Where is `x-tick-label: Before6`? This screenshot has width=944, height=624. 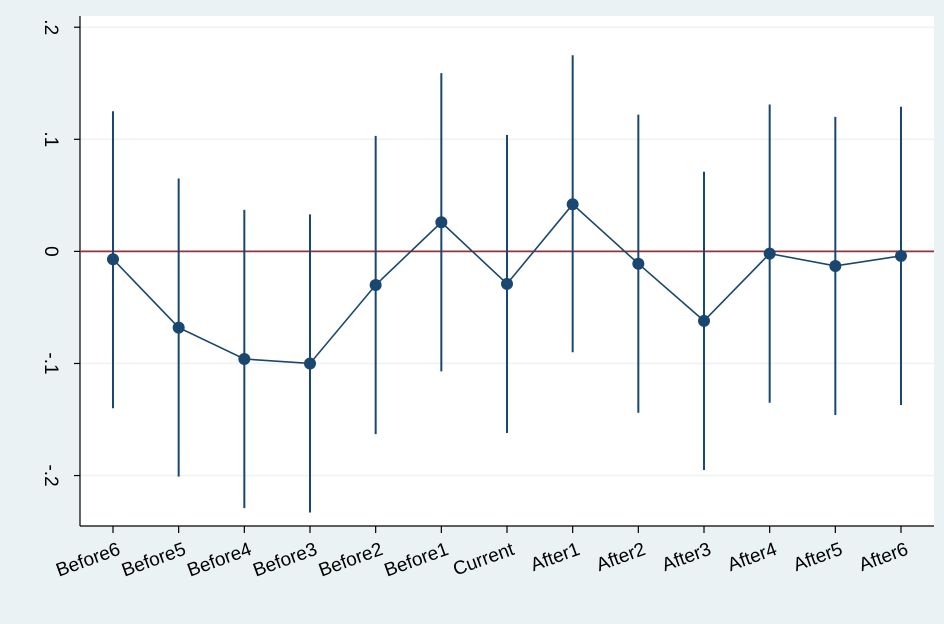
x-tick-label: Before6 is located at coordinates (88, 560).